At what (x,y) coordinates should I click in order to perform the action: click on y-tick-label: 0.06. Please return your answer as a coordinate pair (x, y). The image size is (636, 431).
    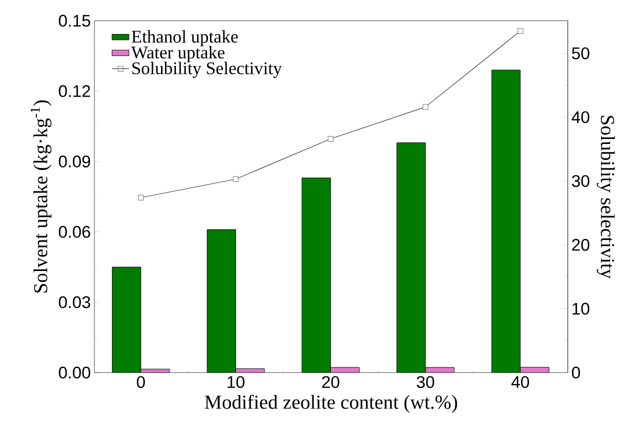
    Looking at the image, I should click on (74, 232).